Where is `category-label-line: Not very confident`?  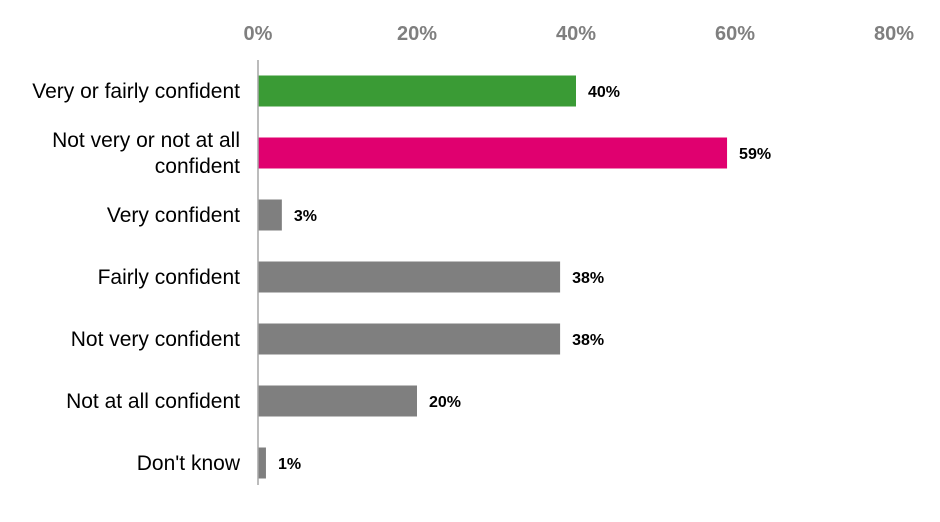
category-label-line: Not very confident is located at coordinates (155, 339).